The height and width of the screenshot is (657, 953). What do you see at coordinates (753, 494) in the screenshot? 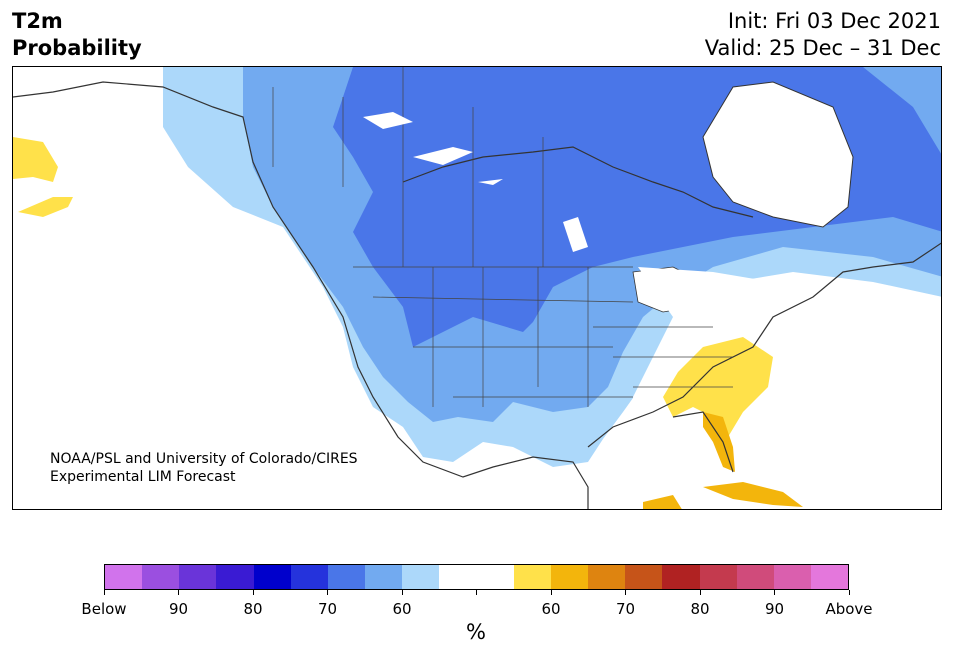
I see `above-normal-cuba` at bounding box center [753, 494].